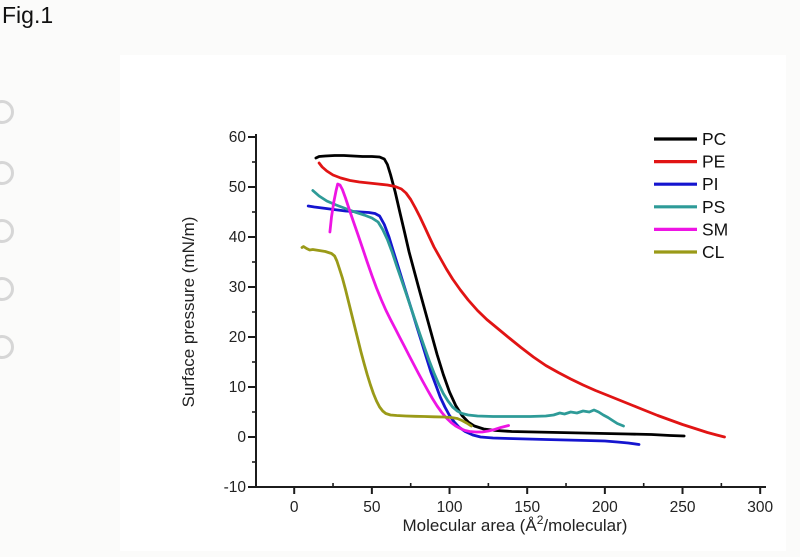 Image resolution: width=800 pixels, height=557 pixels. I want to click on y-tick-label: 10, so click(238, 387).